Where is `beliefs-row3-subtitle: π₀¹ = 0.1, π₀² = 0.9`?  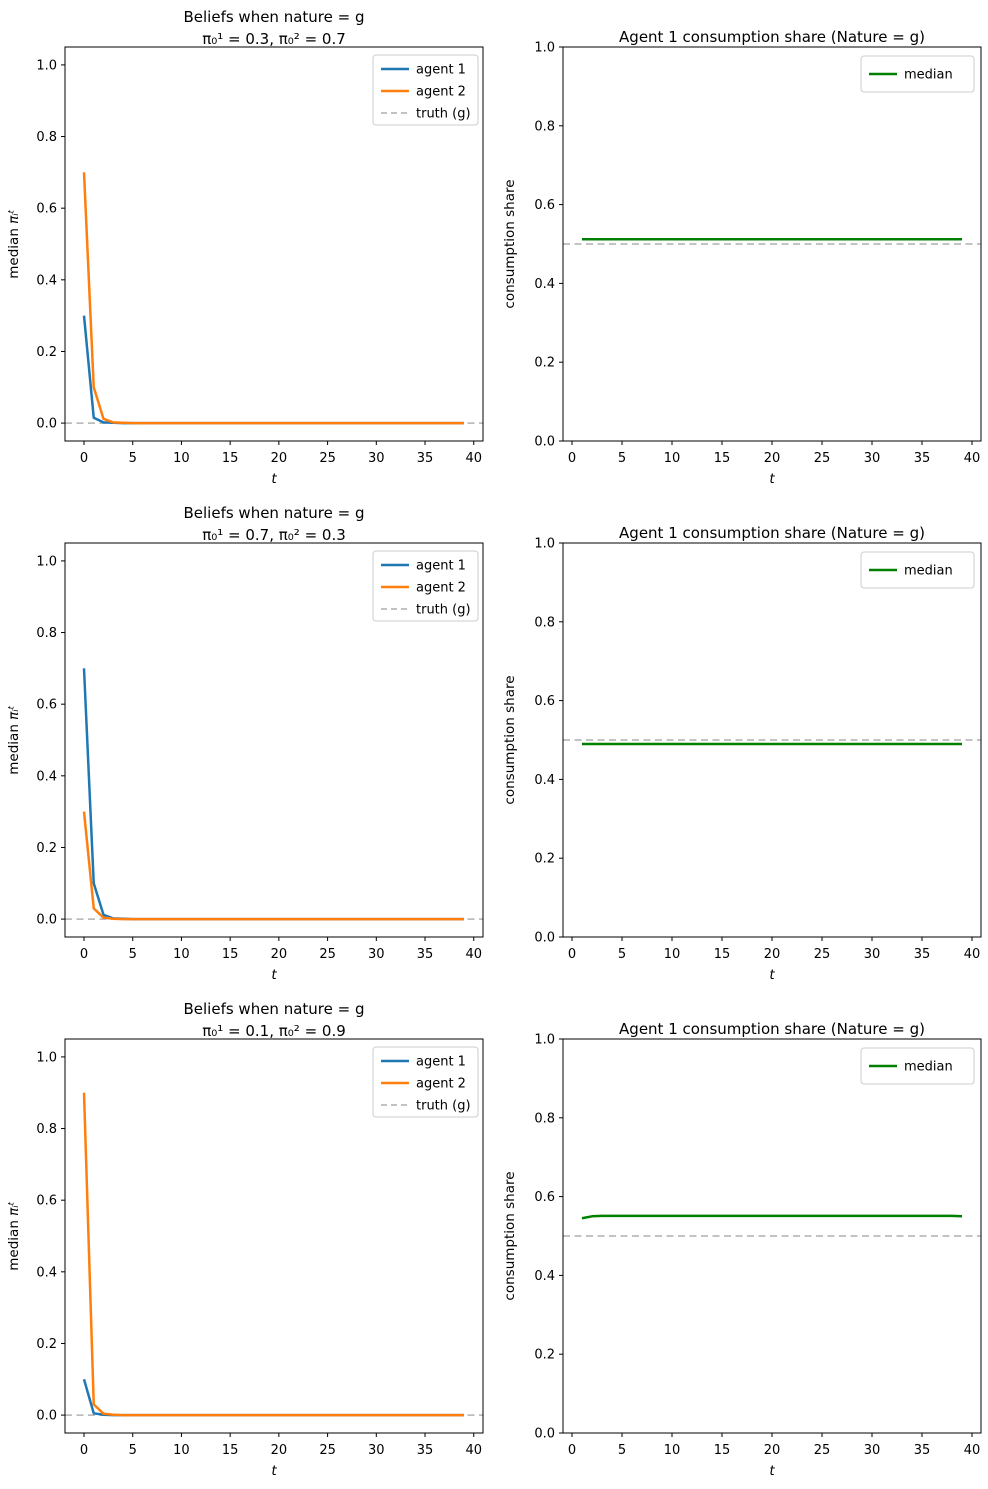 beliefs-row3-subtitle: π₀¹ = 0.1, π₀² = 0.9 is located at coordinates (274, 1031).